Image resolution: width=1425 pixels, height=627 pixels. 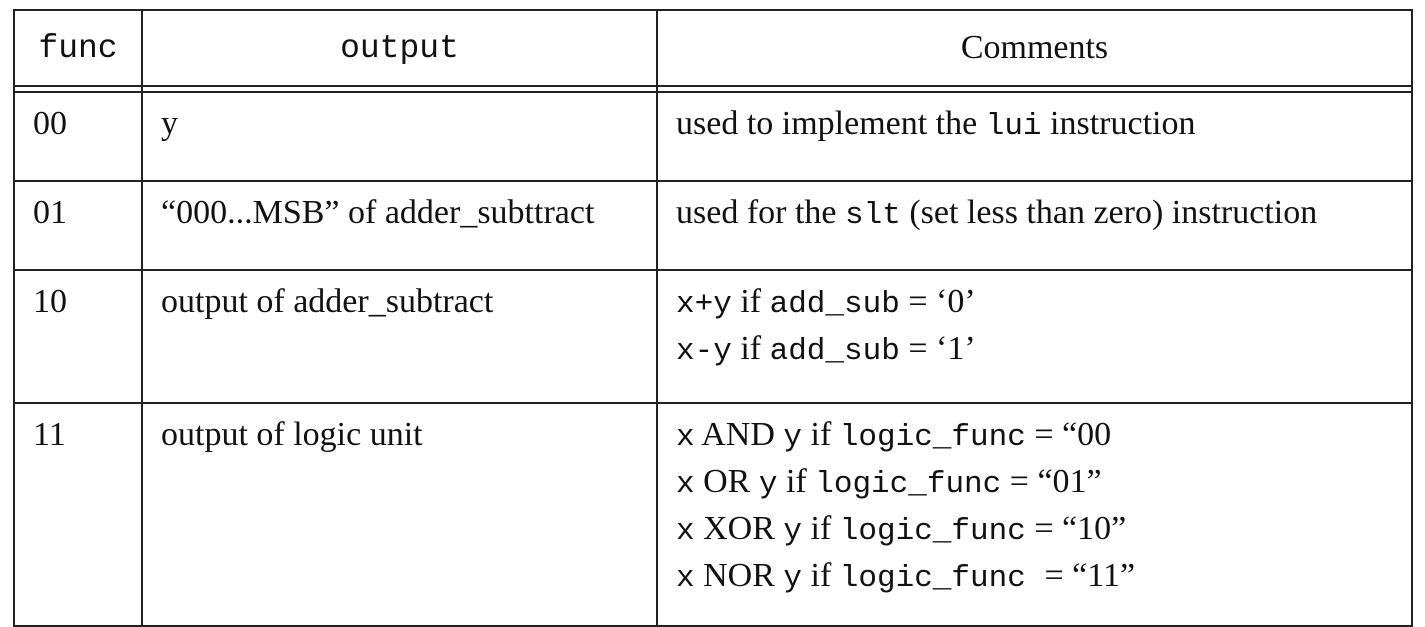 What do you see at coordinates (1034, 350) in the screenshot?
I see `comment-line: x-y if add_sub = ‘1’` at bounding box center [1034, 350].